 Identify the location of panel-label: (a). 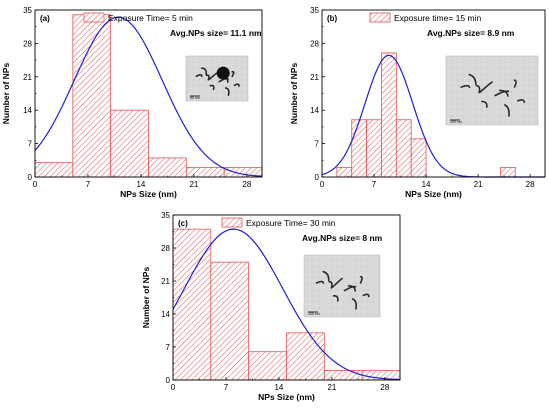
(45, 18).